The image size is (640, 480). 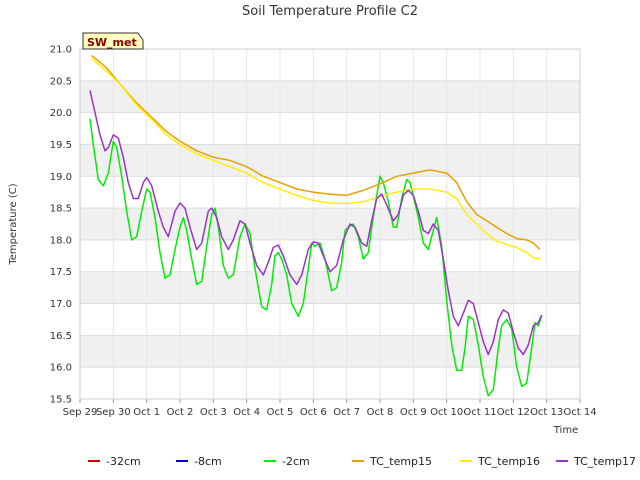 What do you see at coordinates (508, 461) in the screenshot?
I see `legend-label: TC_temp16` at bounding box center [508, 461].